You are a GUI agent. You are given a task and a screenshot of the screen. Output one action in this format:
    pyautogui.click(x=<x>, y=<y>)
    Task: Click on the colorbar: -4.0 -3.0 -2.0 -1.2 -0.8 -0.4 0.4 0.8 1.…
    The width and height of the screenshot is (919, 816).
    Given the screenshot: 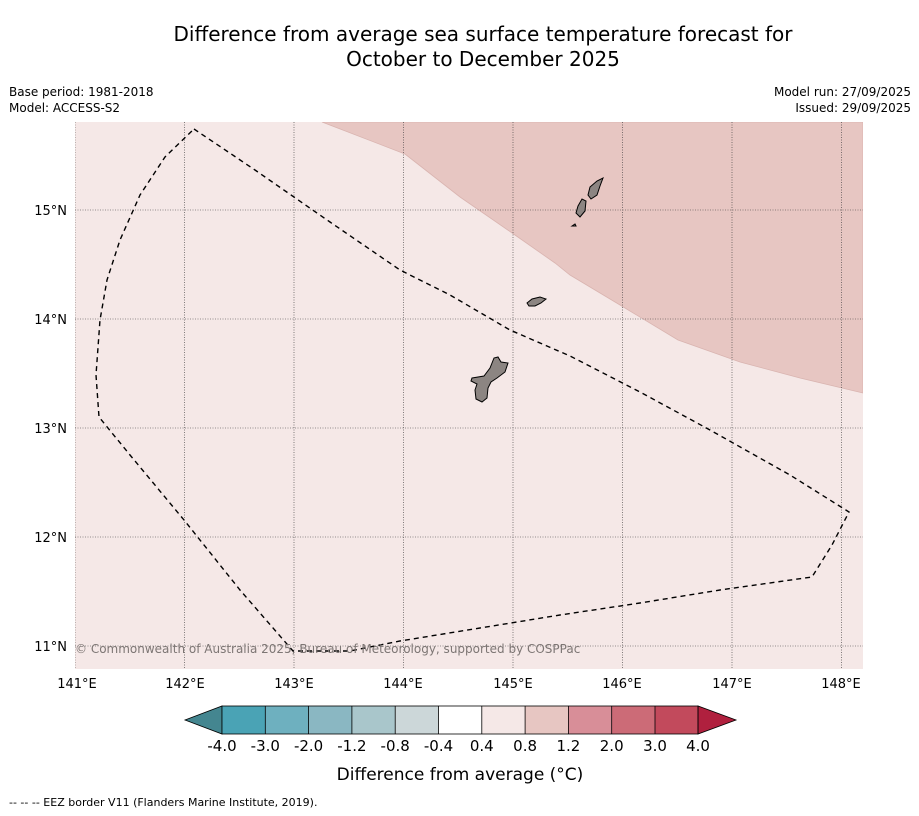 What is the action you would take?
    pyautogui.click(x=460, y=745)
    